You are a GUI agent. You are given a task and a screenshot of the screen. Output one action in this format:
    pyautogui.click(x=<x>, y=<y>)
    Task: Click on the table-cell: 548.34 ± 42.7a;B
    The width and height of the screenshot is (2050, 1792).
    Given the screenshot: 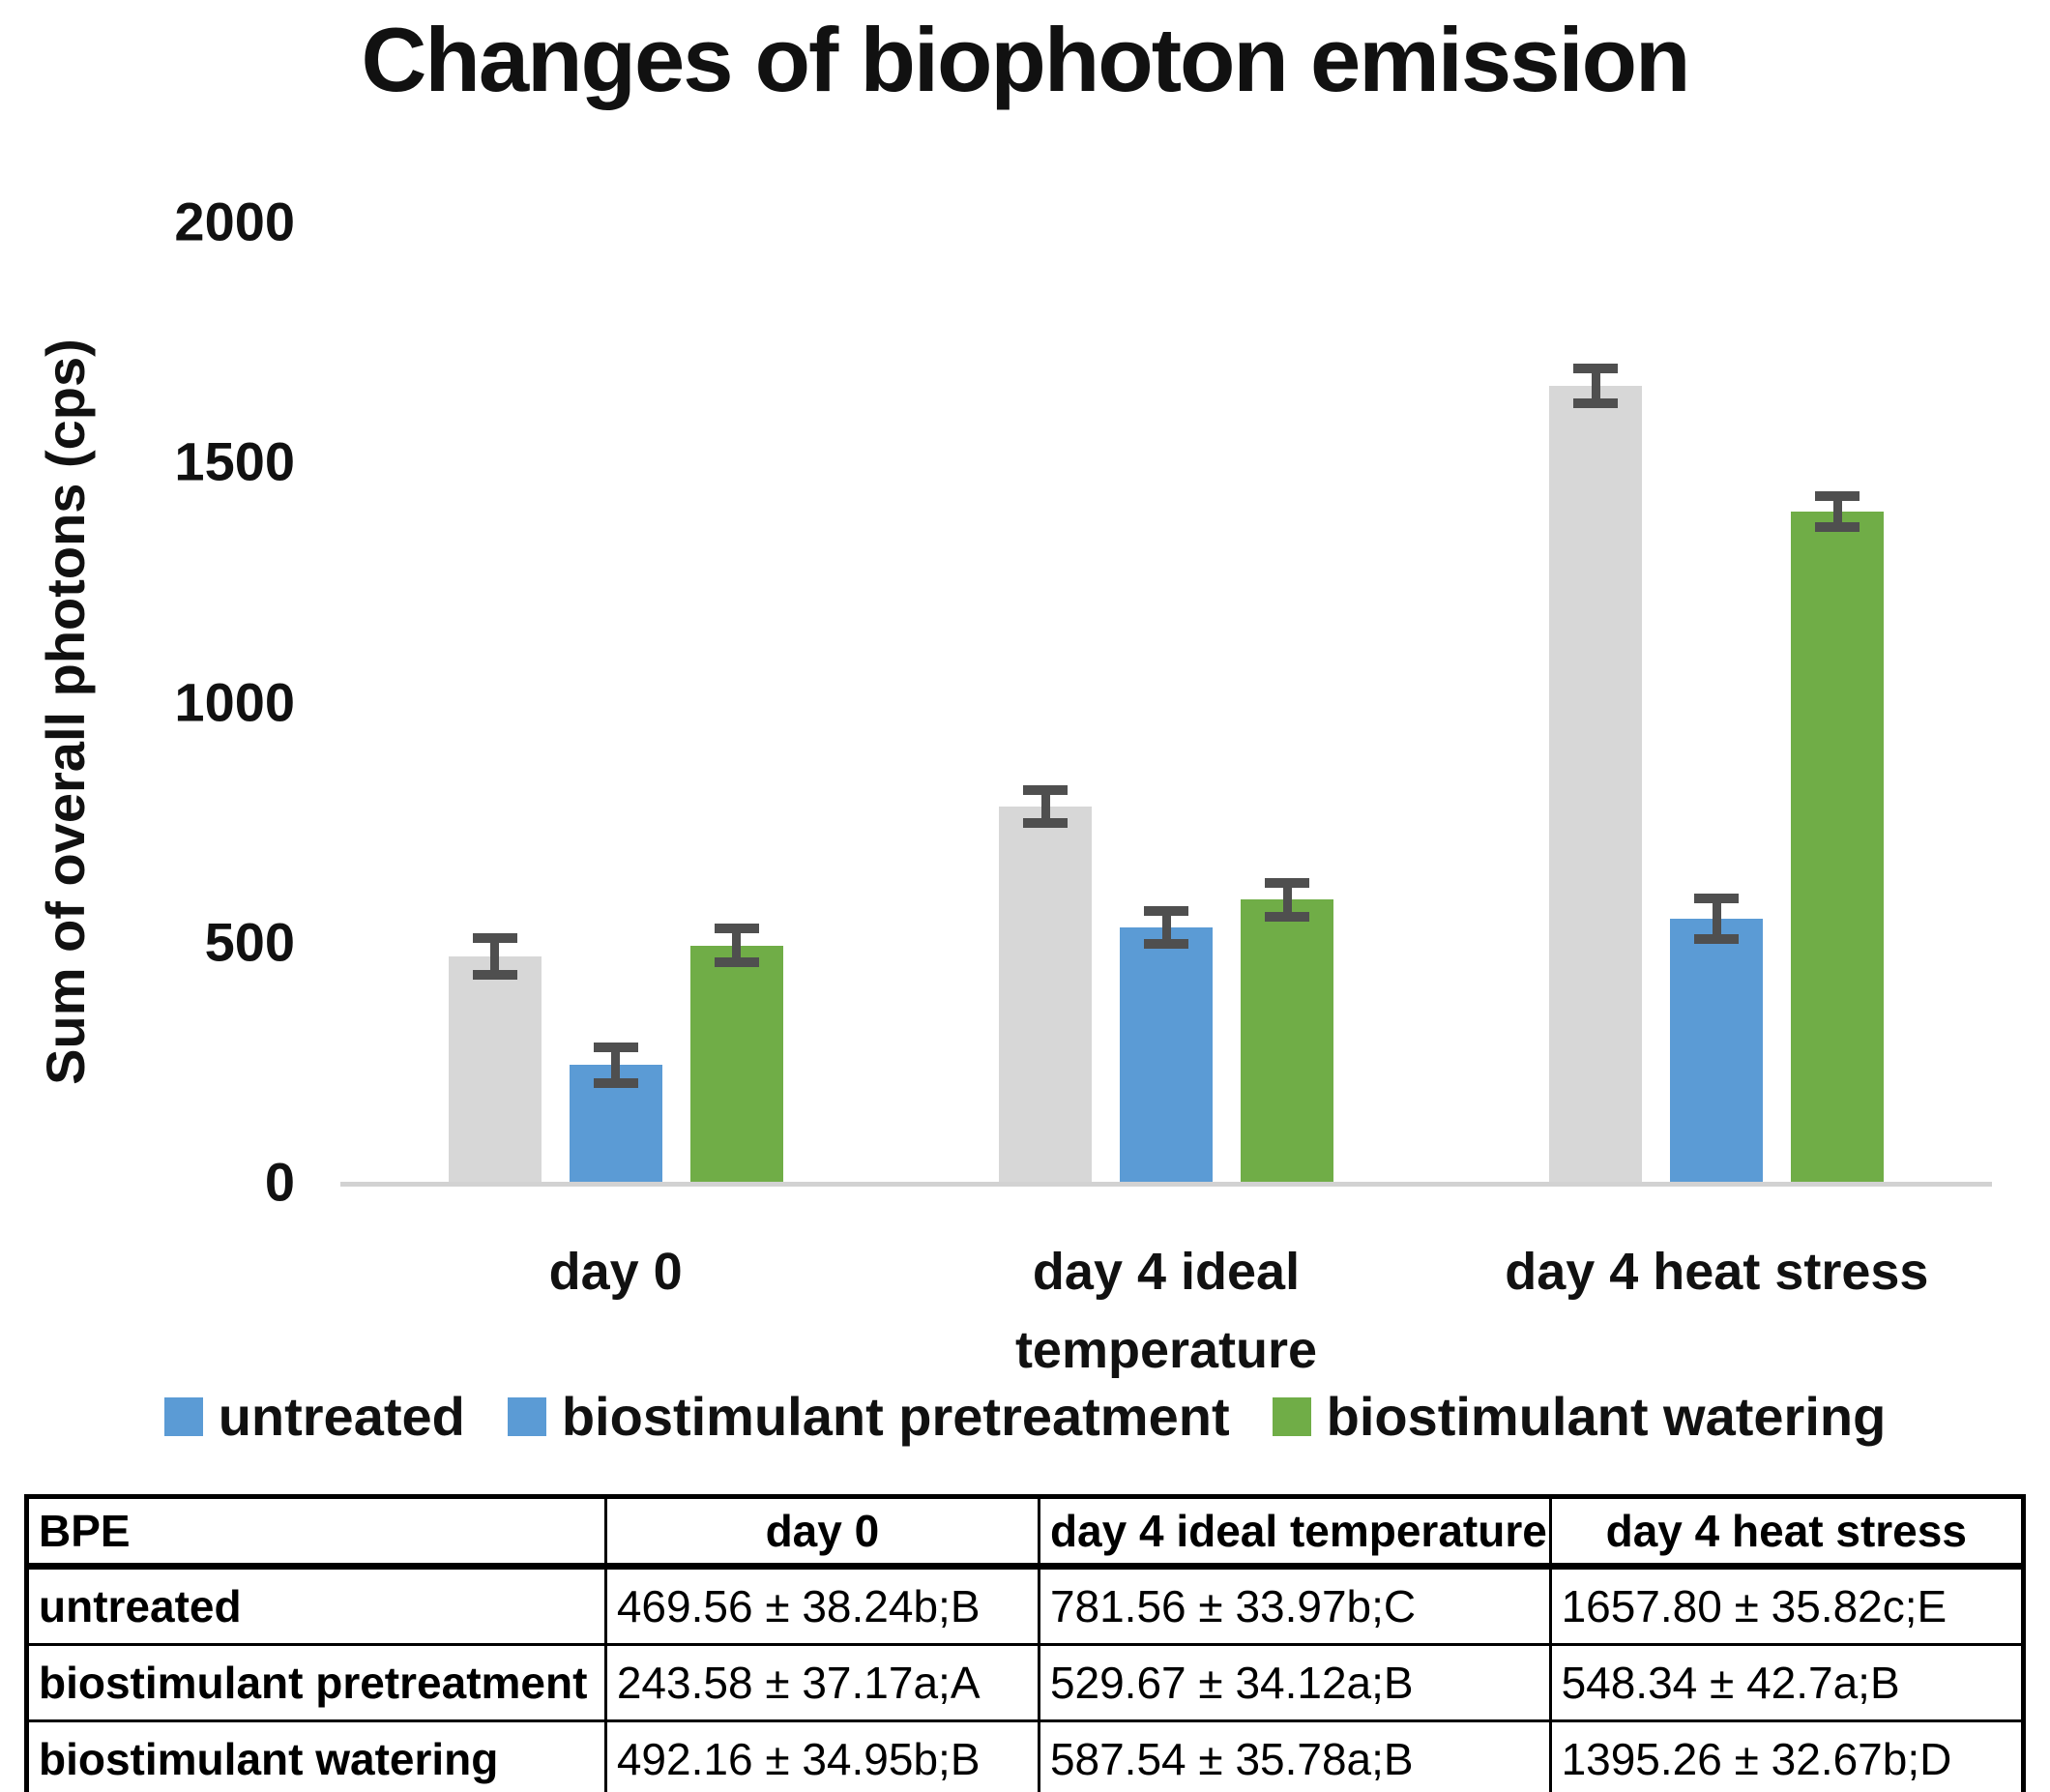 What is the action you would take?
    pyautogui.click(x=1787, y=1682)
    